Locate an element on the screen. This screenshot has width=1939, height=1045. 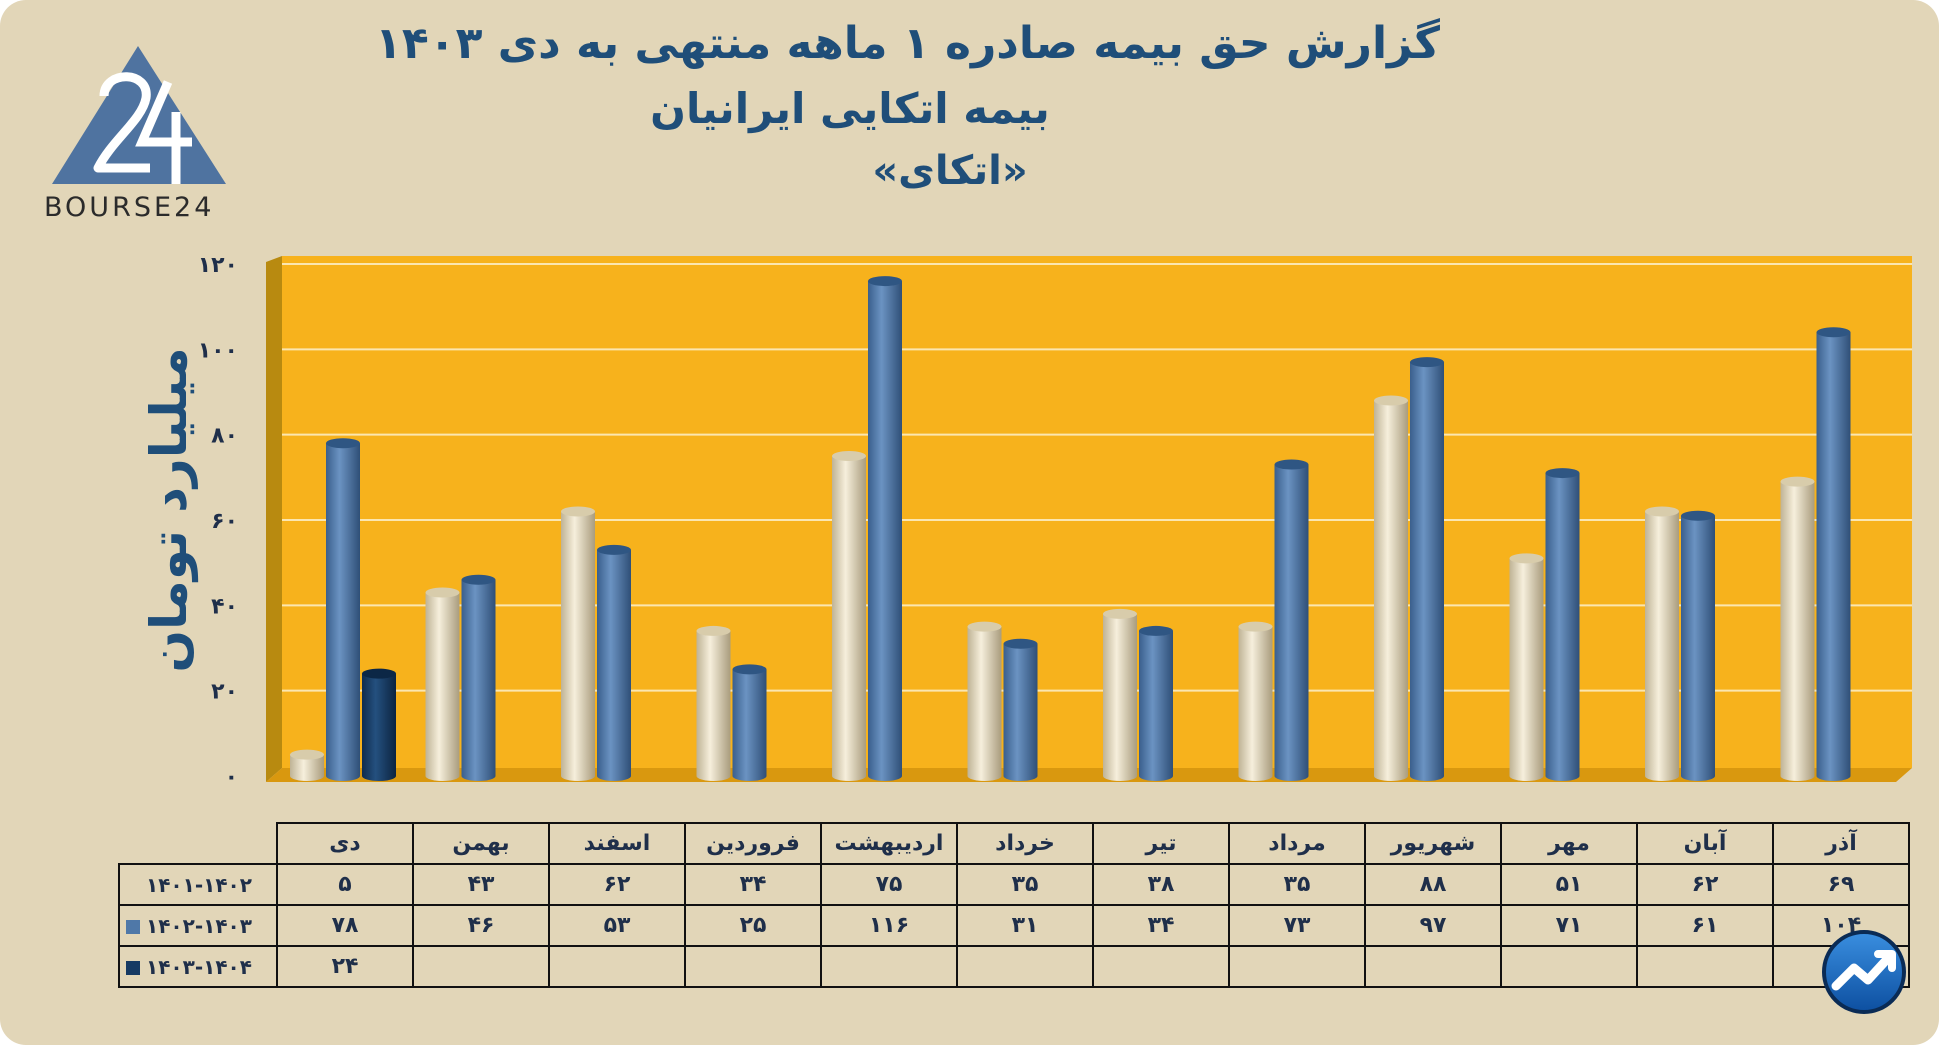
y-tick-label: ۲۰ is located at coordinates (224, 692).